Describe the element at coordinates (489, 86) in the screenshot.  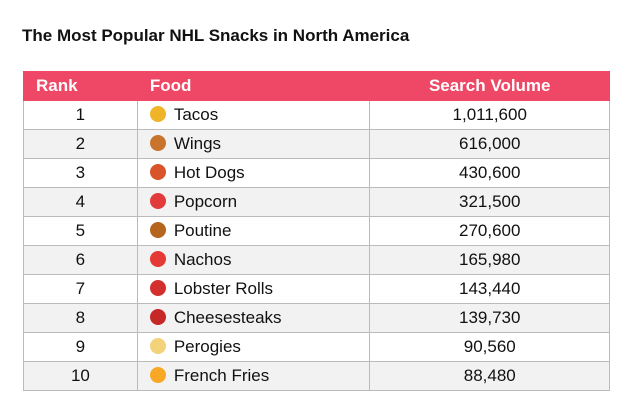
I see `header-cell: Search Volume` at that location.